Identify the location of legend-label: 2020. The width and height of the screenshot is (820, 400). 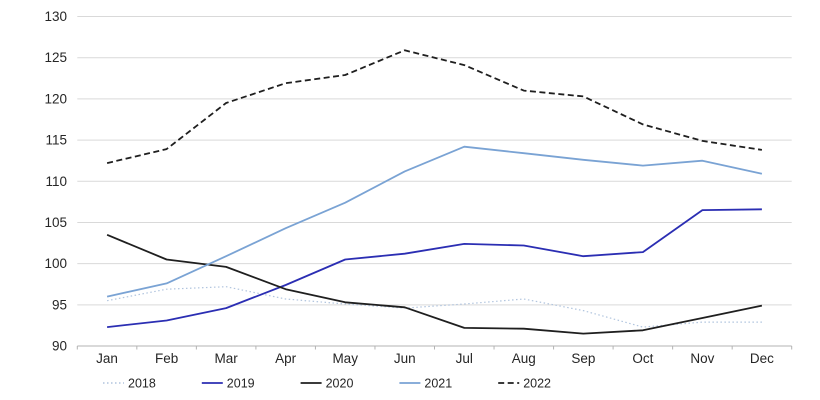
(340, 384).